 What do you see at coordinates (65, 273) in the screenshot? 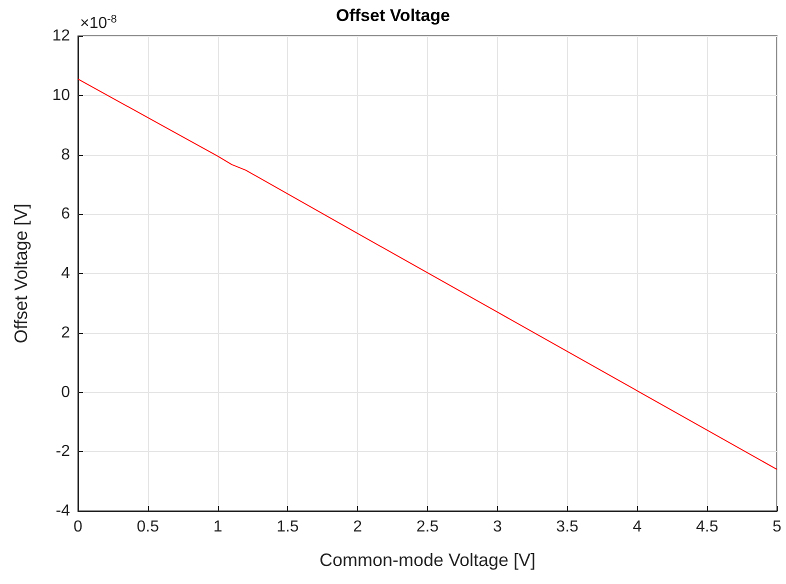
I see `y-tick-label: 4` at bounding box center [65, 273].